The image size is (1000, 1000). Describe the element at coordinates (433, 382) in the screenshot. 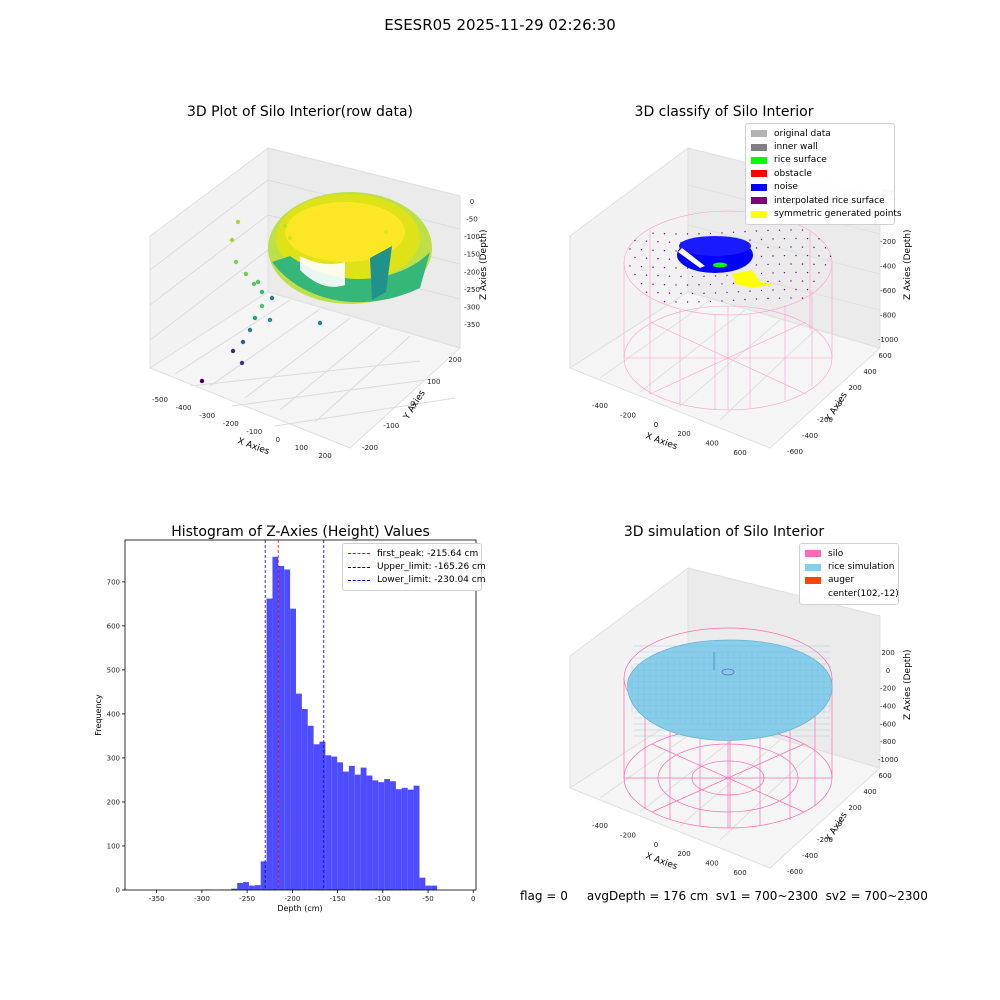

I see `panel1-y-tick-label: 100` at that location.